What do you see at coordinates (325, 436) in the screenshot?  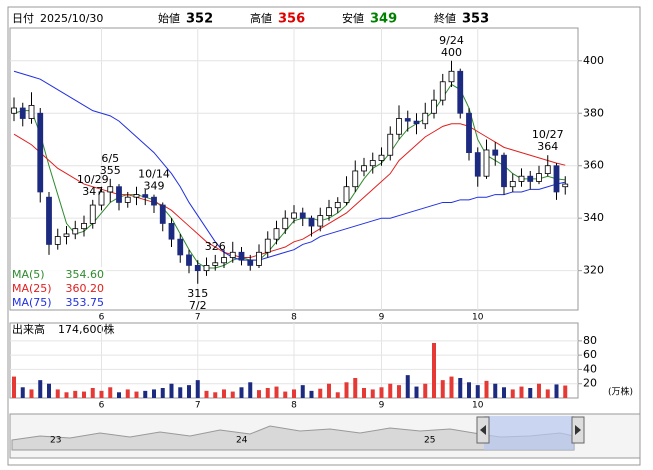 I see `navigator: 23 24 25` at bounding box center [325, 436].